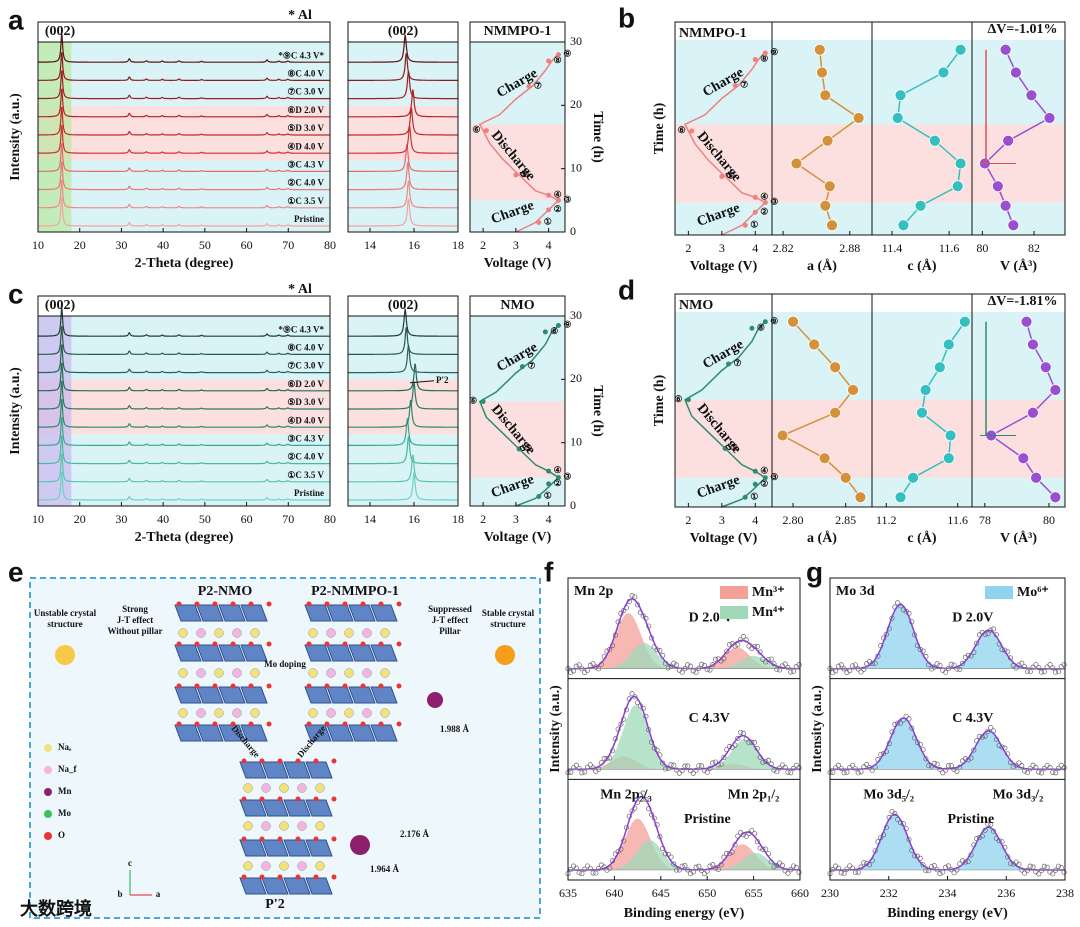  Describe the element at coordinates (597, 137) in the screenshot. I see `y-axis-title: Time (h)` at that location.